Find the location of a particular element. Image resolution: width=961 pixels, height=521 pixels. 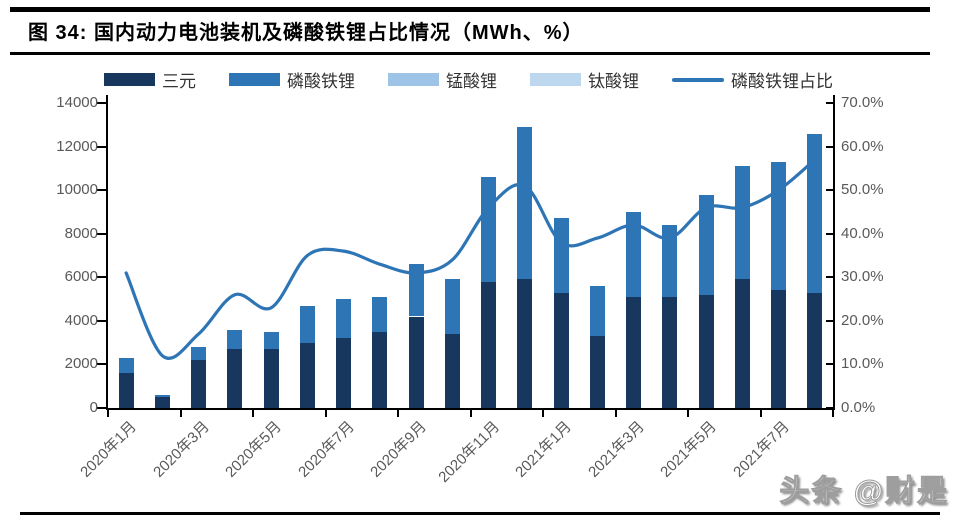

legend-label: 锰酸锂 is located at coordinates (471, 81).